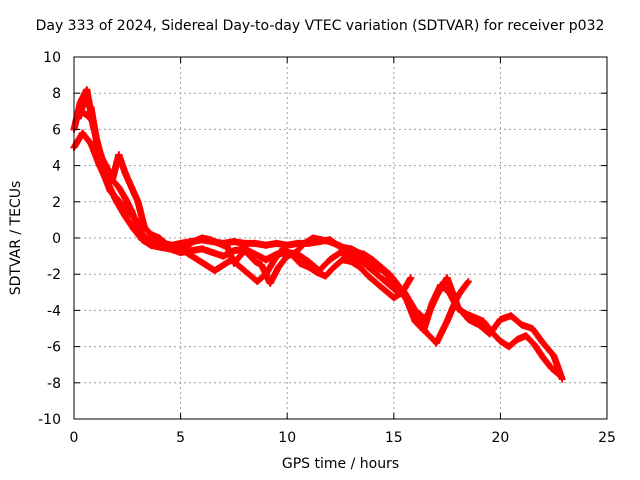 This screenshot has width=640, height=480. I want to click on x-tick-label: 0, so click(74, 438).